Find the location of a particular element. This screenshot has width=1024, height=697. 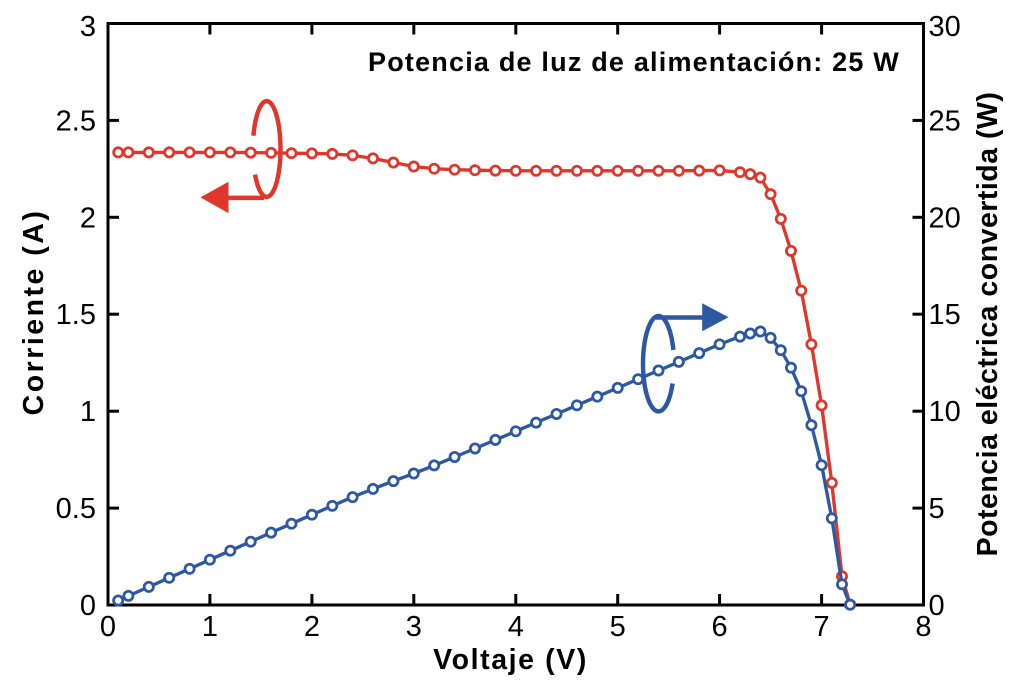

svg-text: 25 is located at coordinates (945, 121).